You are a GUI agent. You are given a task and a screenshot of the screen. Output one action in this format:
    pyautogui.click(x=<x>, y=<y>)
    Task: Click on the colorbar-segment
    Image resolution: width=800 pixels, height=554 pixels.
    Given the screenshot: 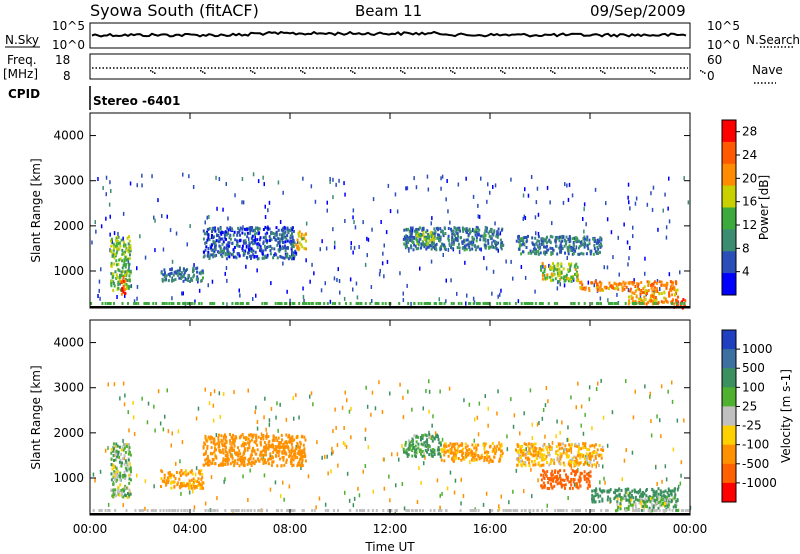 What is the action you would take?
    pyautogui.click(x=729, y=492)
    